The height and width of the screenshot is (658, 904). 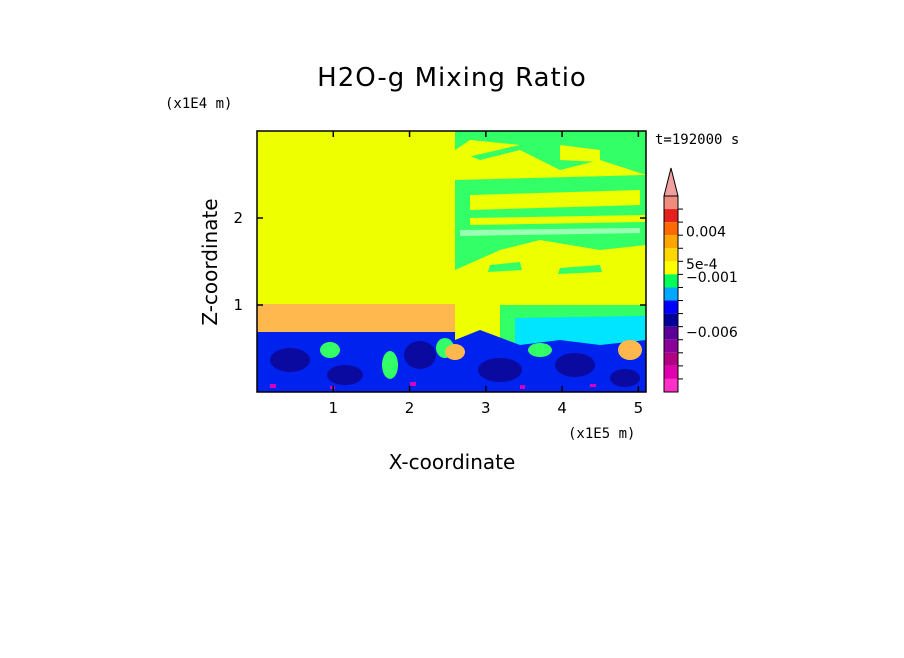 What do you see at coordinates (671, 182) in the screenshot?
I see `colorbar-extend-arrow` at bounding box center [671, 182].